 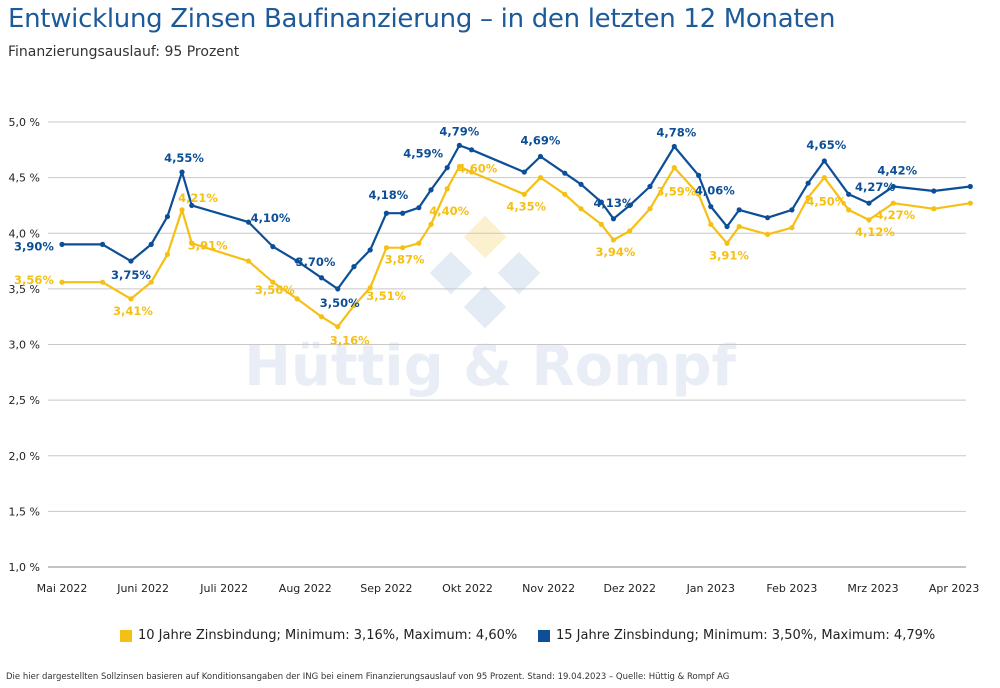 What do you see at coordinates (872, 588) in the screenshot?
I see `x-tick-label: Mrz 2023` at bounding box center [872, 588].